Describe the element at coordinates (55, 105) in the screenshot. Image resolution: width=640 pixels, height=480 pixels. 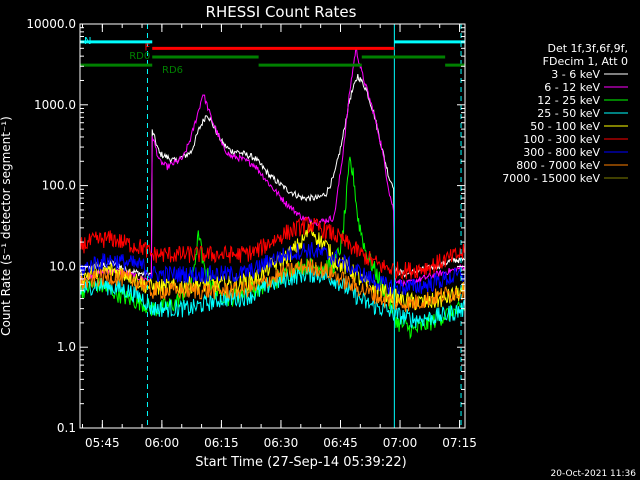
I see `y-tick-label: 1000.0` at that location.